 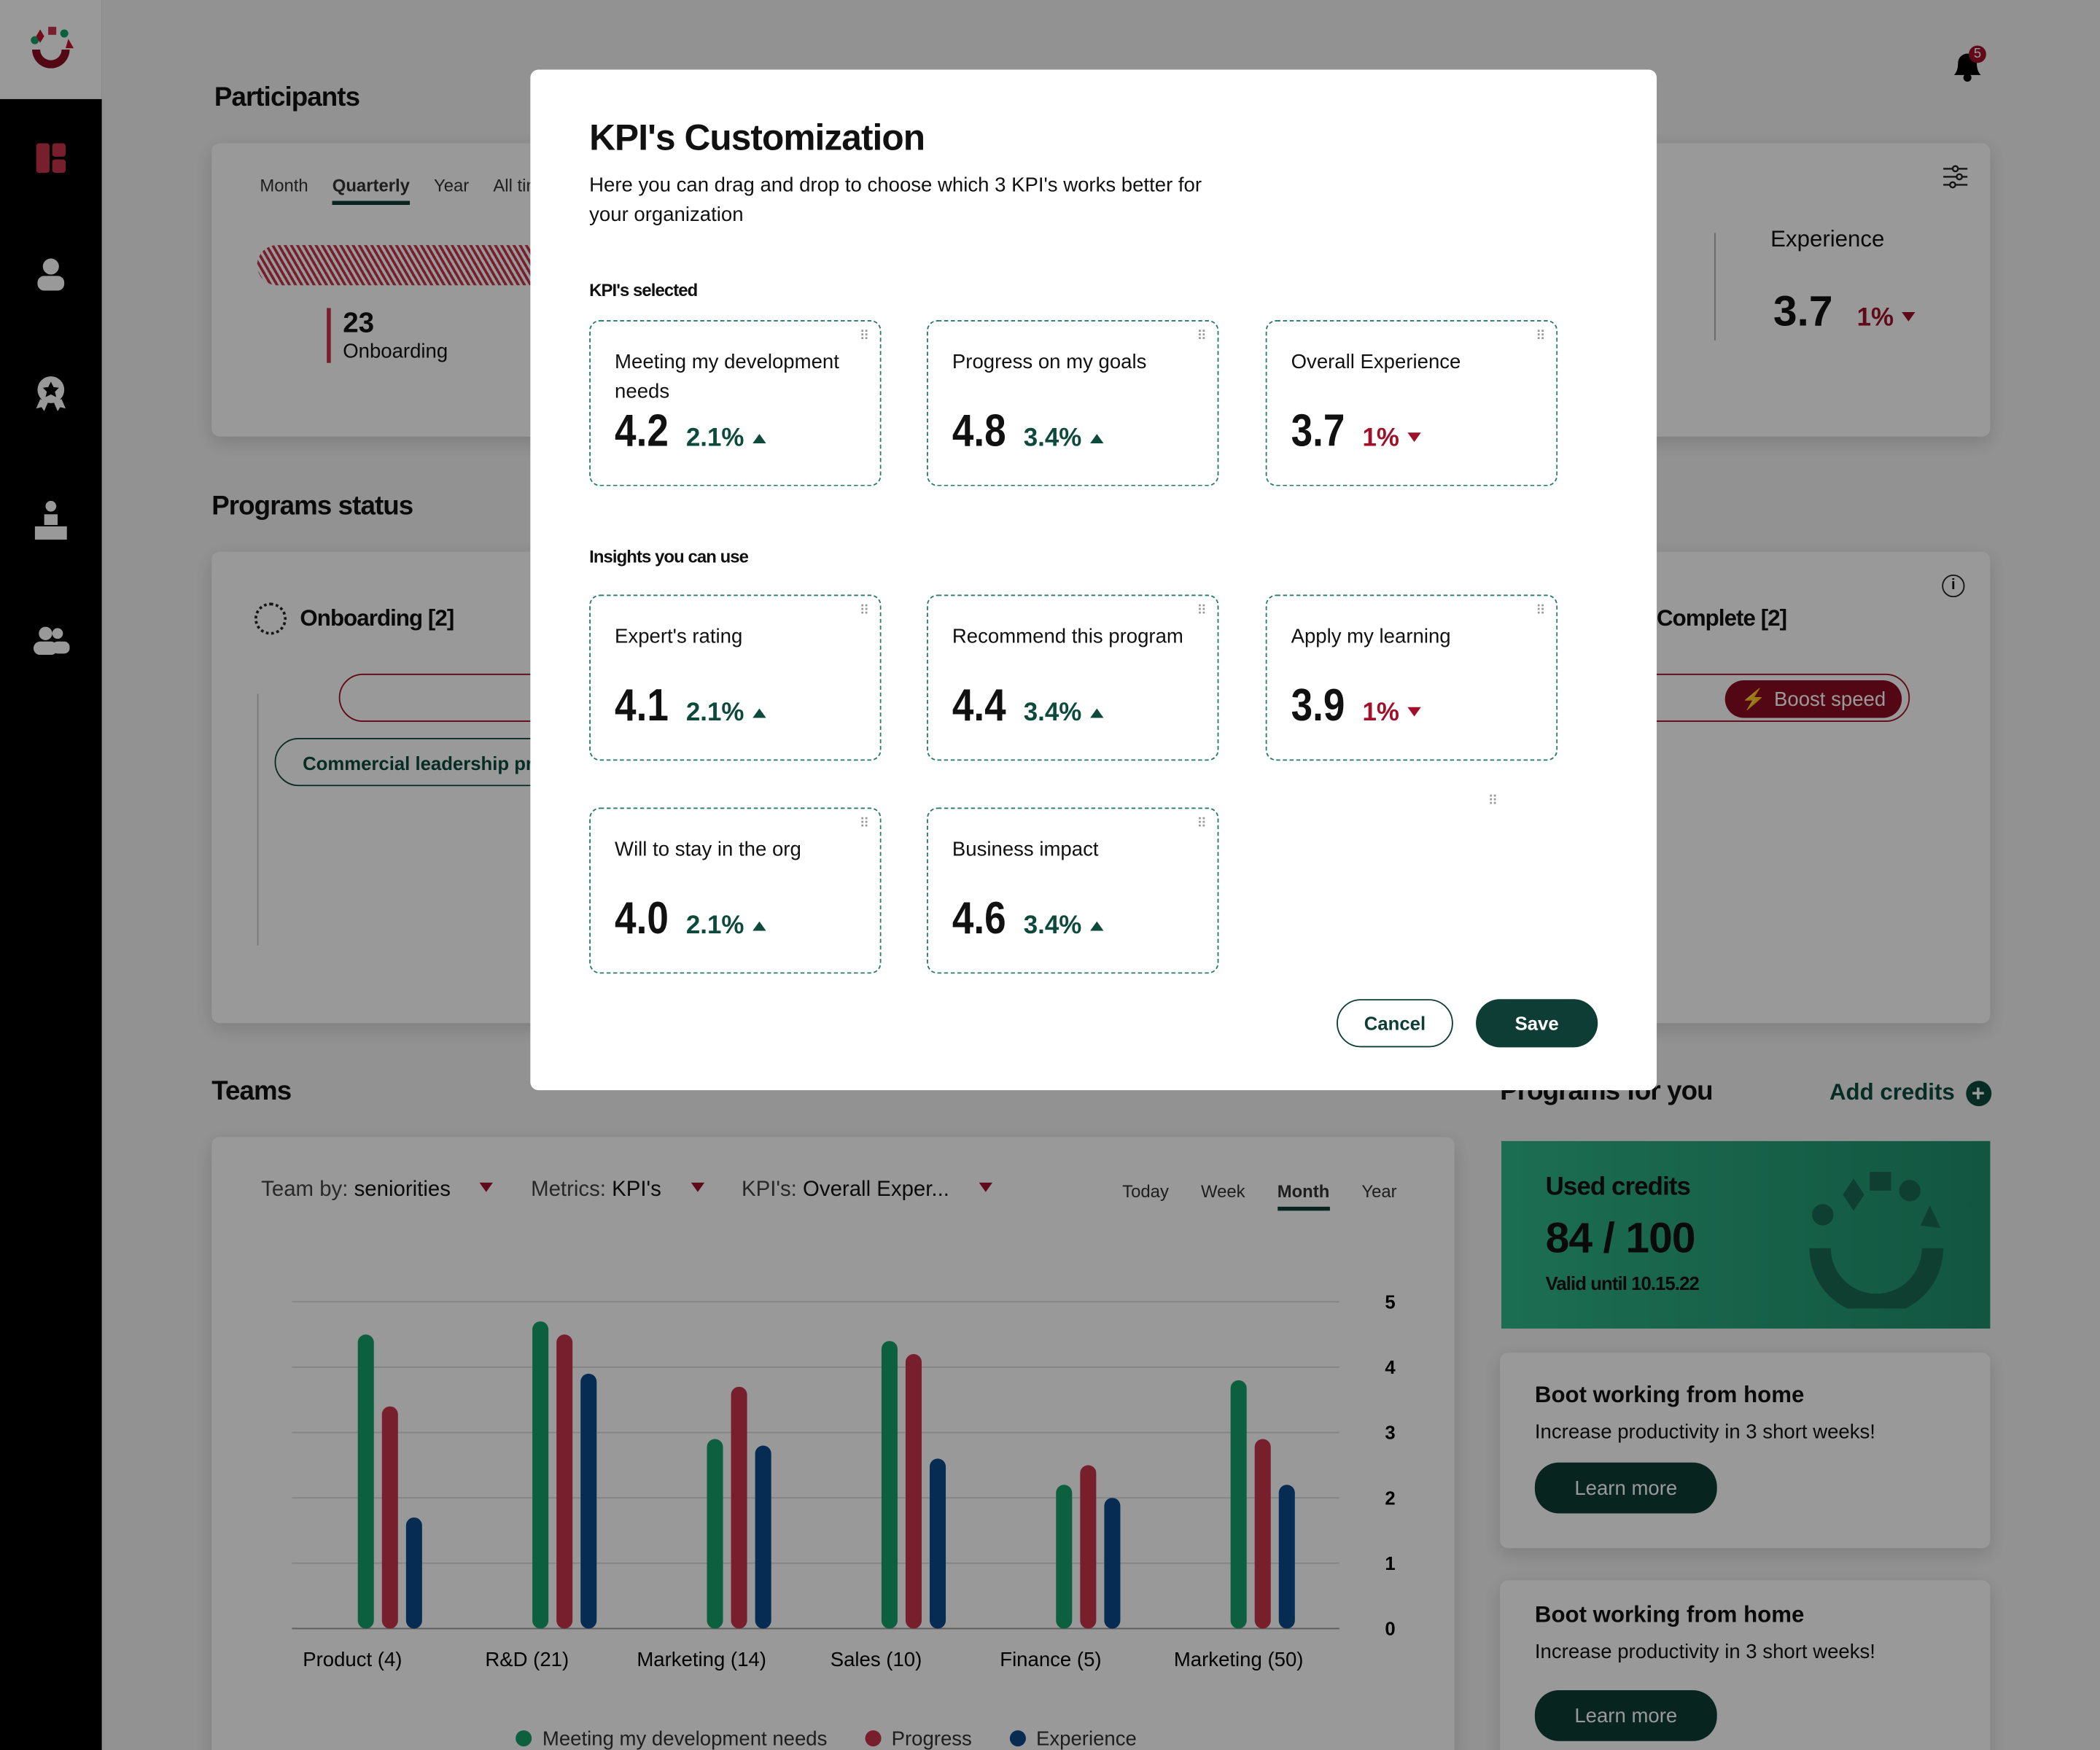 What do you see at coordinates (51, 49) in the screenshot?
I see `logo` at bounding box center [51, 49].